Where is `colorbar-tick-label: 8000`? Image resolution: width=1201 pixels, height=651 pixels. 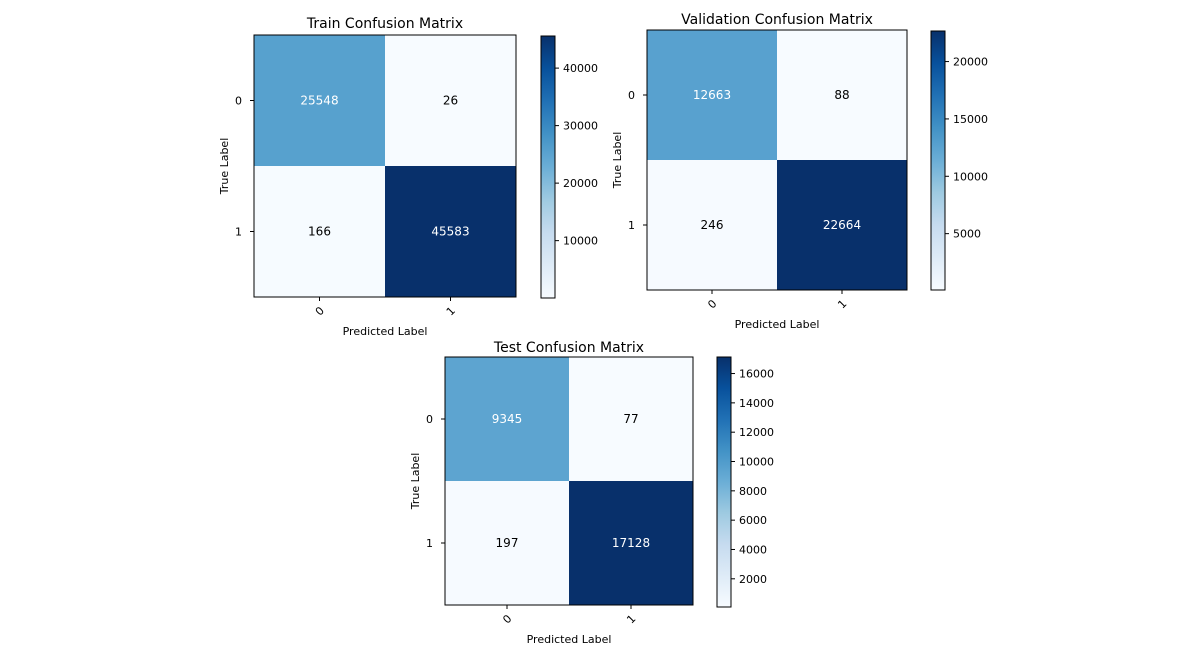 colorbar-tick-label: 8000 is located at coordinates (753, 491).